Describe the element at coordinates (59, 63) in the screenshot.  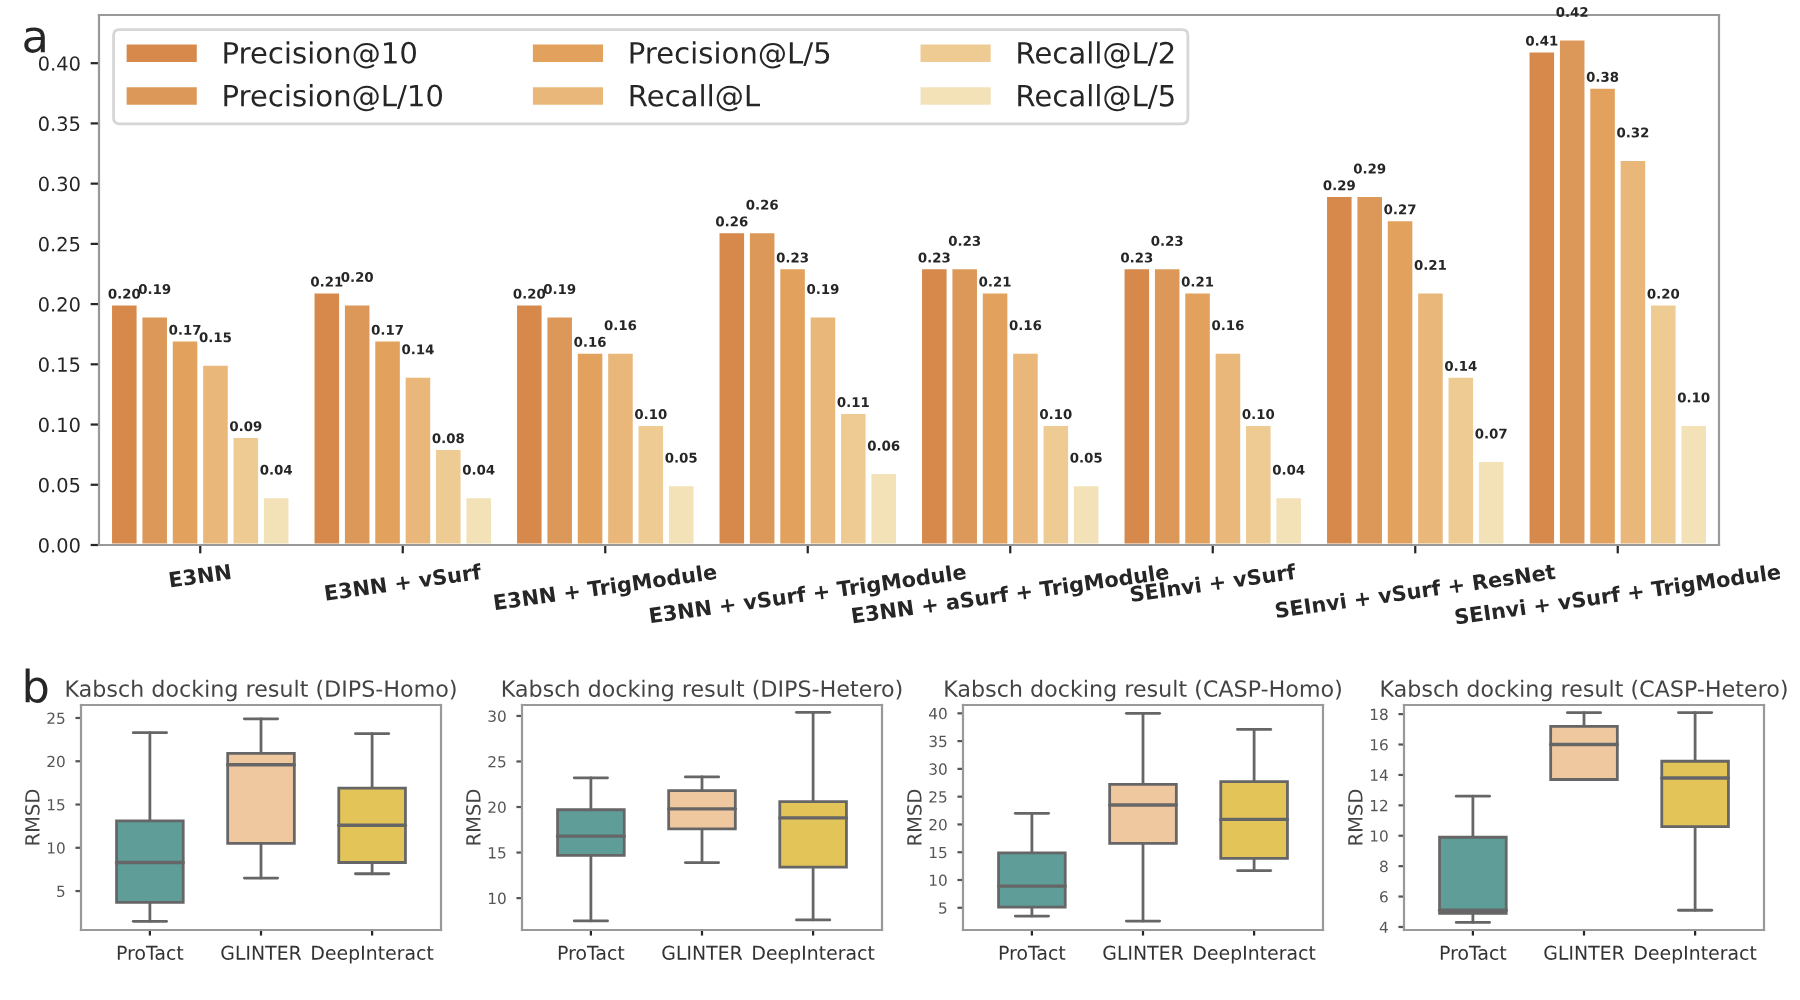
I see `y-tick-label: 0.40` at that location.